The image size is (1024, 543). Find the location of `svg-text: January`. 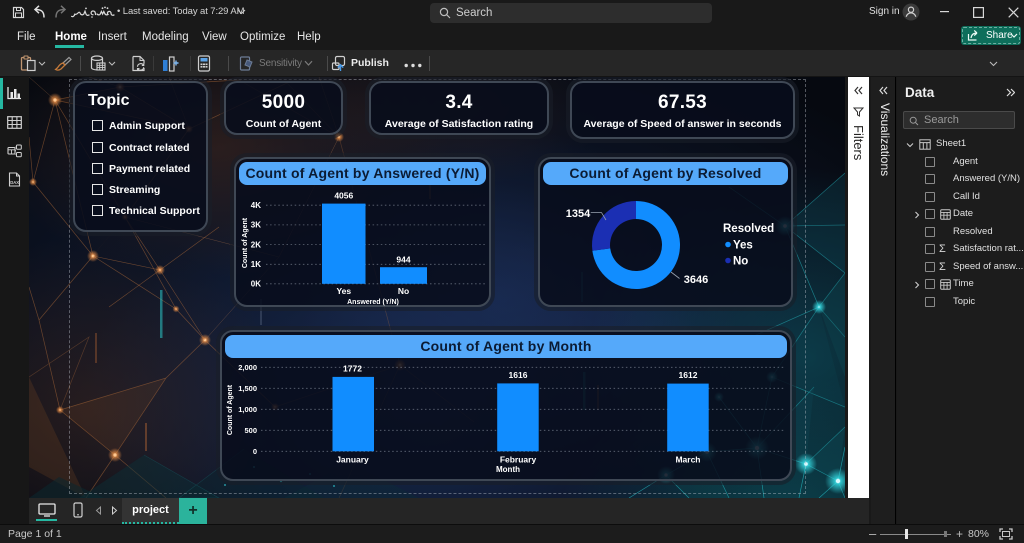

svg-text: January is located at coordinates (352, 460).